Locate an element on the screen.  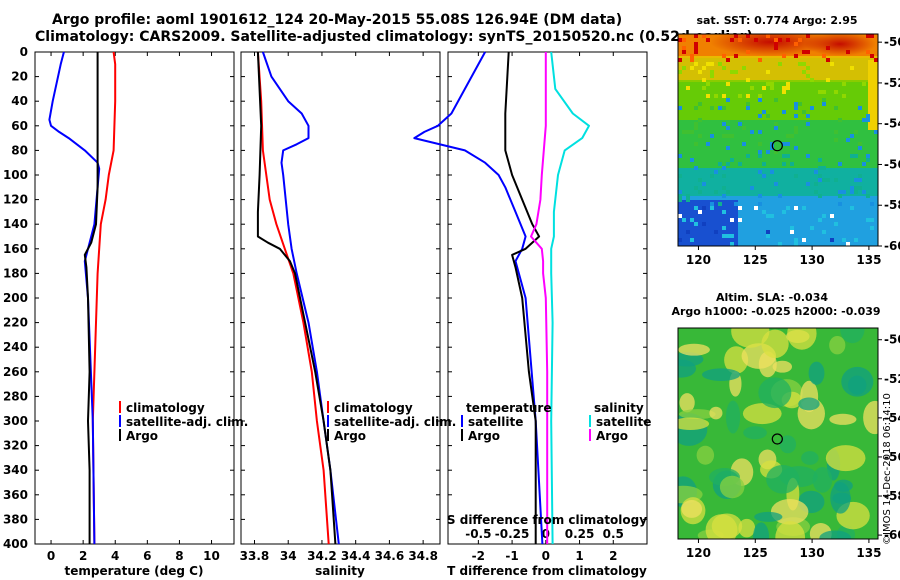
t-difference-axis-label: T difference from climatology is located at coordinates (547, 571).